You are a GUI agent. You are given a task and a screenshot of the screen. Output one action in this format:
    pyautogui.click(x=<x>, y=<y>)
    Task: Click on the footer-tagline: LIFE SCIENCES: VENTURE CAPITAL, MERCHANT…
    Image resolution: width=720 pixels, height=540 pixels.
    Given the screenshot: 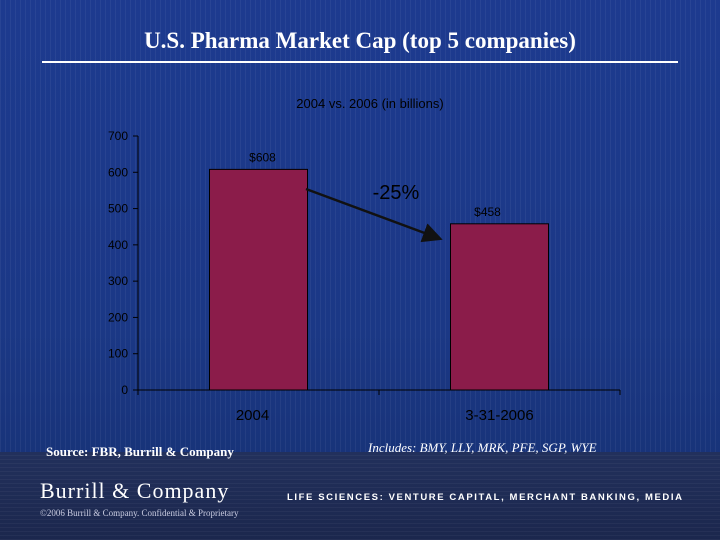 What is the action you would take?
    pyautogui.click(x=485, y=497)
    